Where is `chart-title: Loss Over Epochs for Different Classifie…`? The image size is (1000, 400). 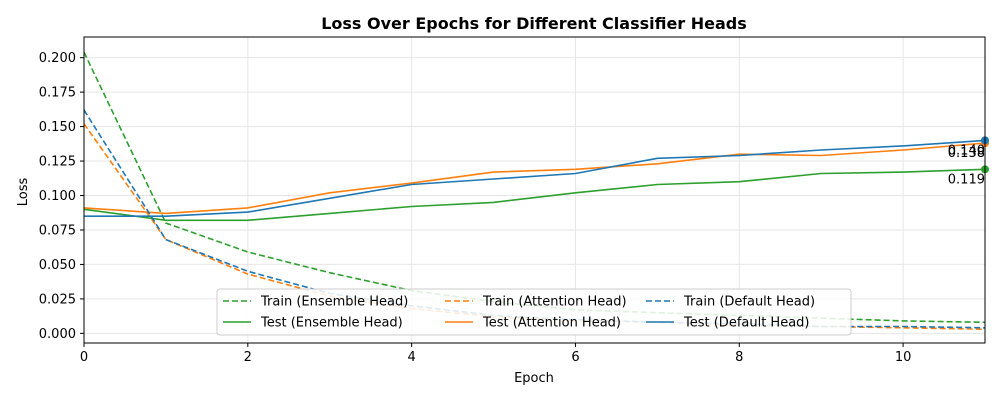 chart-title: Loss Over Epochs for Different Classifie… is located at coordinates (534, 23).